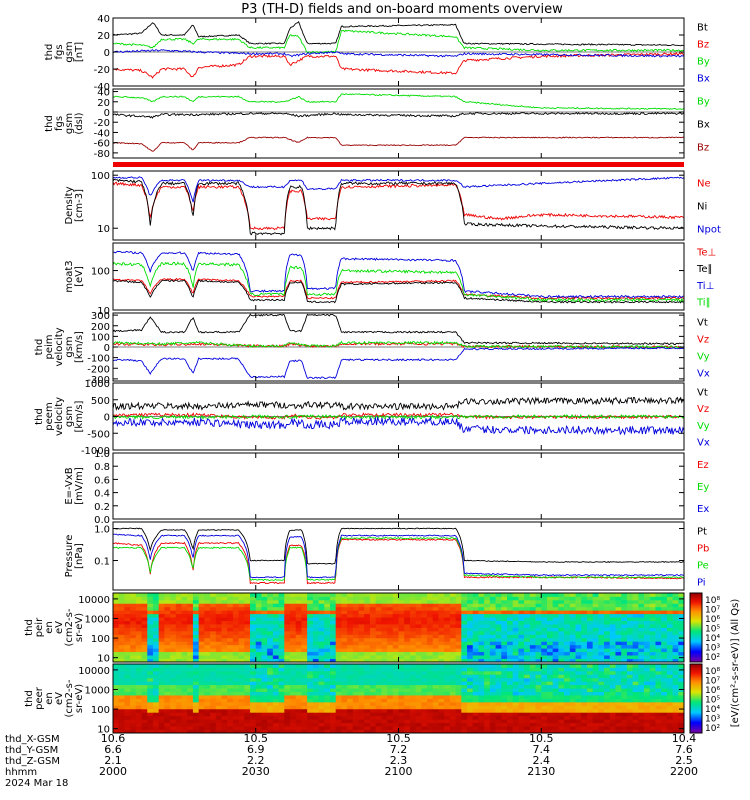 This screenshot has width=750, height=800. What do you see at coordinates (59, 51) in the screenshot?
I see `panel-1-ylabel: fgs` at bounding box center [59, 51].